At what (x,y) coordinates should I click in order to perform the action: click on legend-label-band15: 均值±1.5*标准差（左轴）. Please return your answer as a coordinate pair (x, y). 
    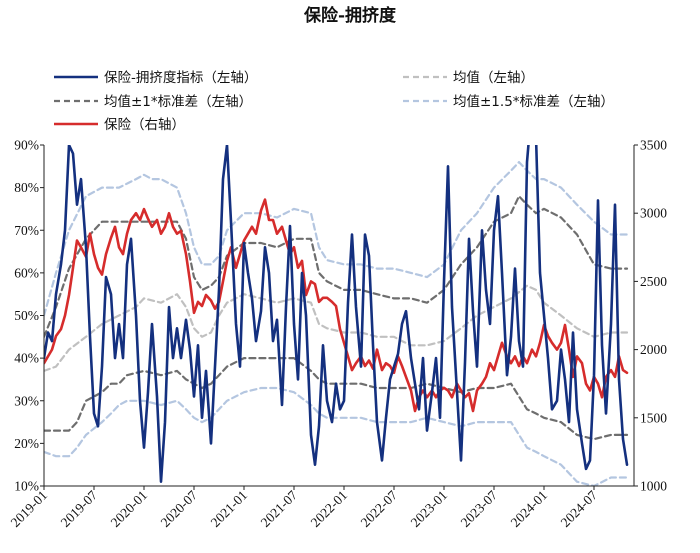
    Looking at the image, I should click on (533, 102).